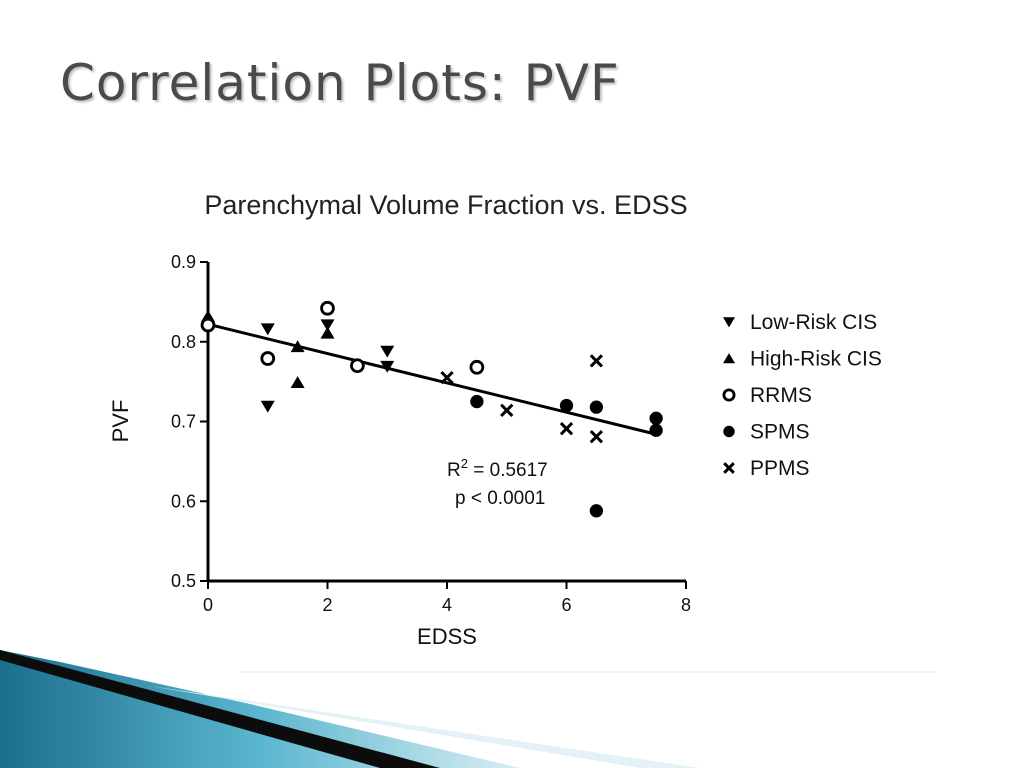 The width and height of the screenshot is (1024, 768). What do you see at coordinates (445, 205) in the screenshot?
I see `chart-title: Parenchymal Volume Fraction vs. EDSS` at bounding box center [445, 205].